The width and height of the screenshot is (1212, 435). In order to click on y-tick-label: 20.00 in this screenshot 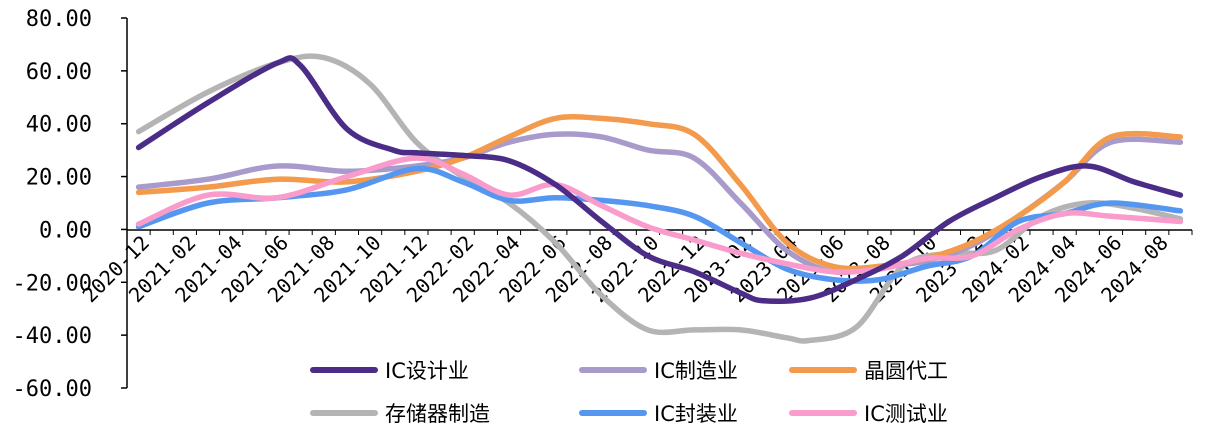, I will do `click(59, 178)`.